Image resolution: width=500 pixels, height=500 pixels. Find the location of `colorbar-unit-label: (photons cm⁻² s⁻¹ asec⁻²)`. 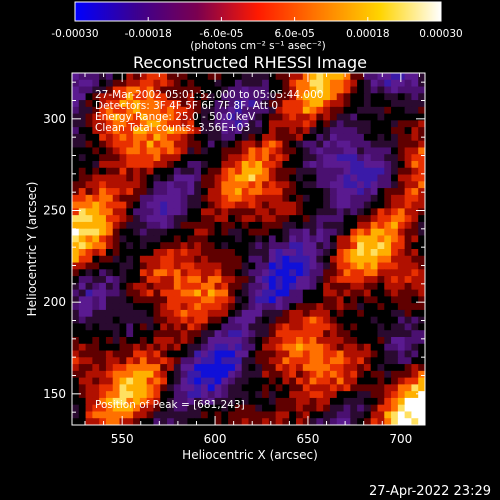

colorbar-unit-label: (photons cm⁻² s⁻¹ asec⁻²) is located at coordinates (257, 46).